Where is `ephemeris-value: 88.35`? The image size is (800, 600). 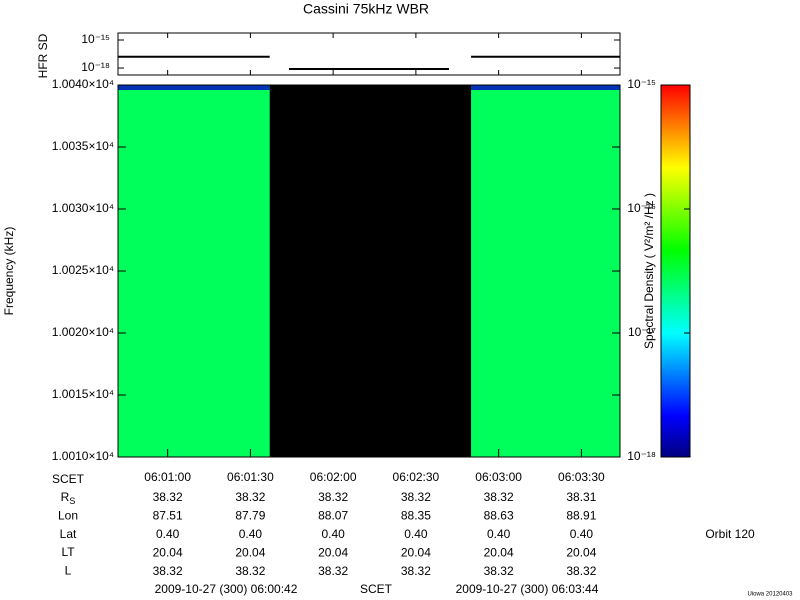
ephemeris-value: 88.35 is located at coordinates (416, 516).